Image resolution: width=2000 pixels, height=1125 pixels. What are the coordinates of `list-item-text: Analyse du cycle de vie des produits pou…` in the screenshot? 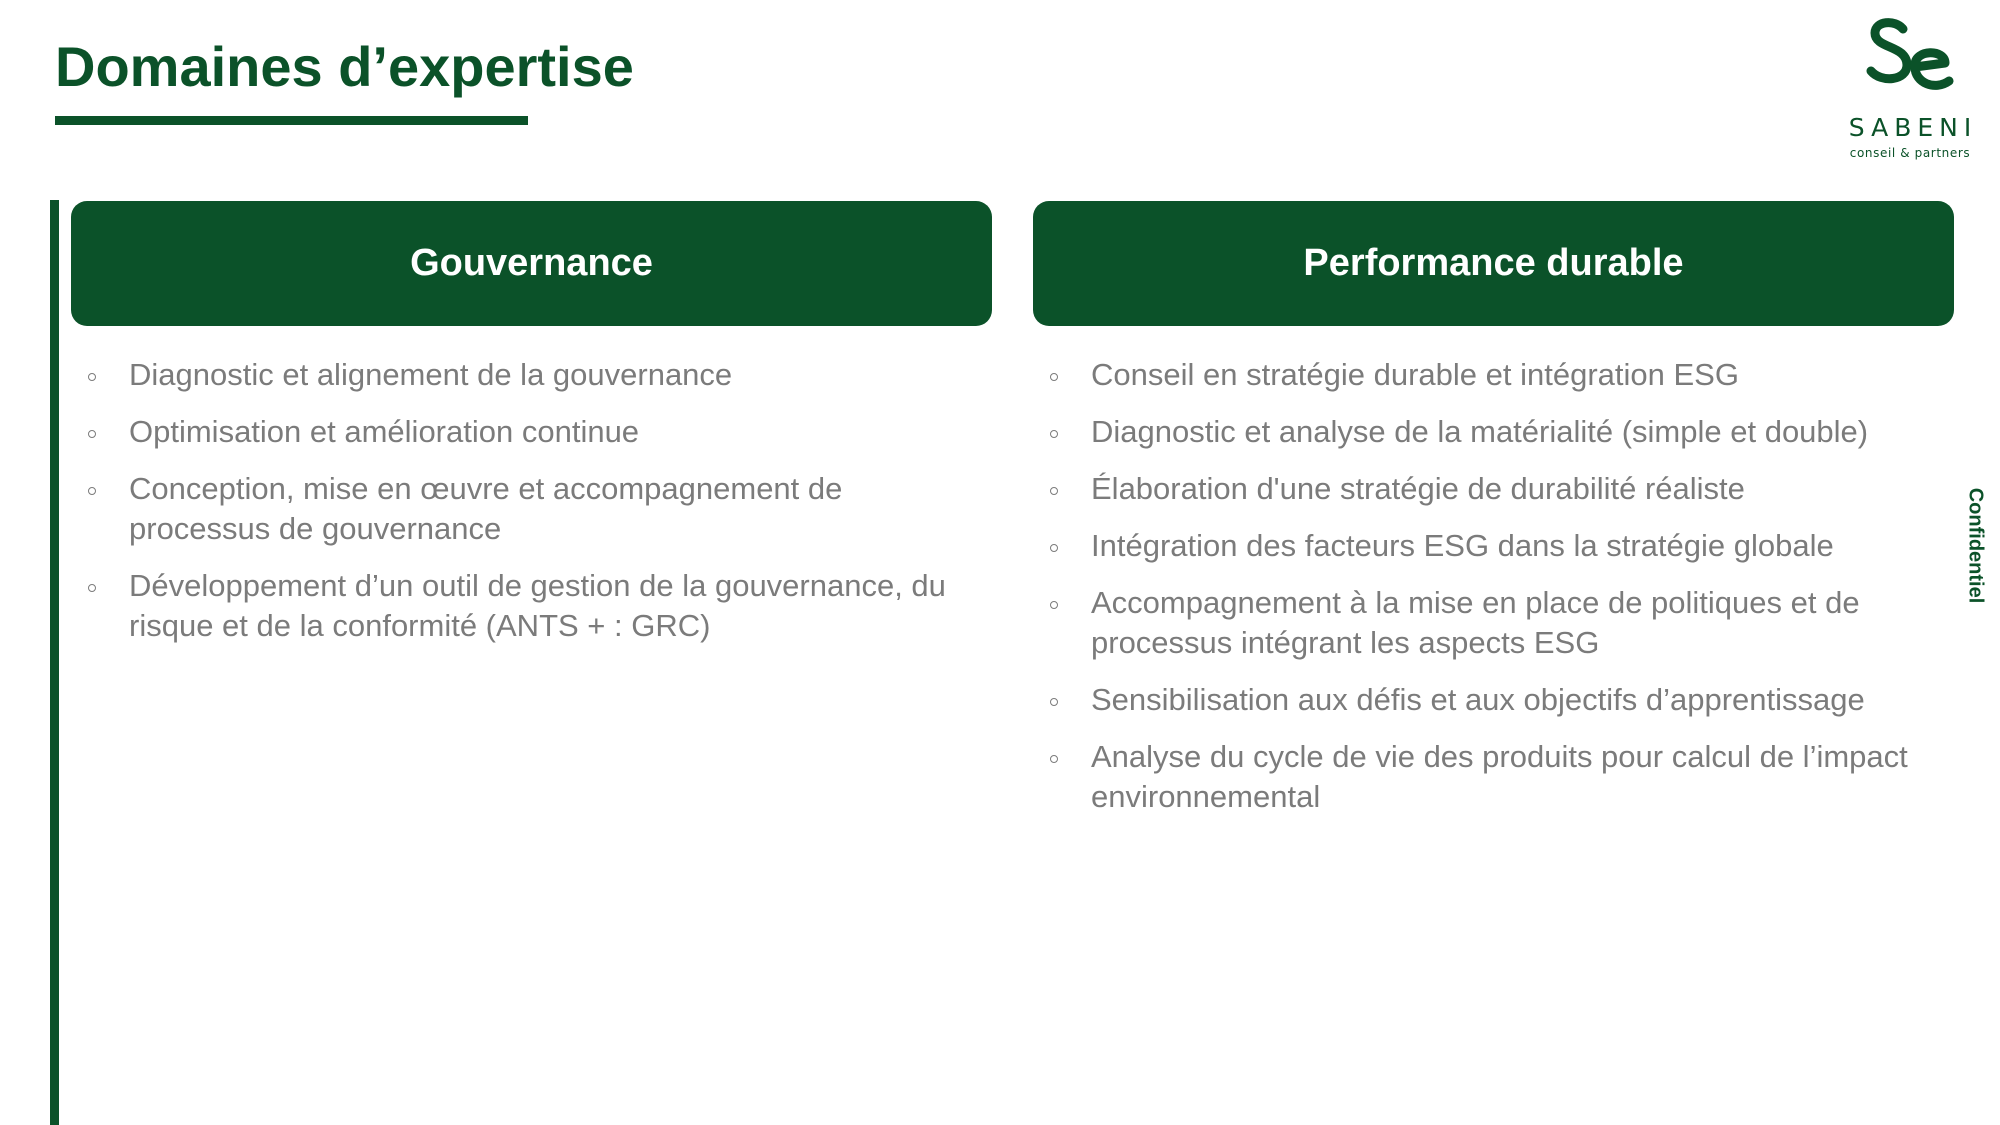 It's located at (1499, 776).